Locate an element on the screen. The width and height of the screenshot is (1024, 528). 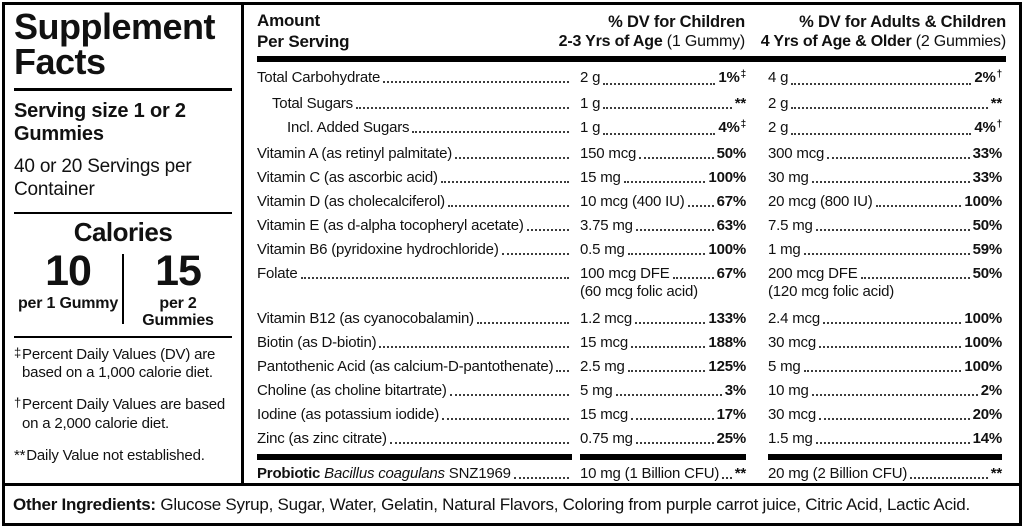
value-line: 2 g 1% ‡ is located at coordinates (663, 79).